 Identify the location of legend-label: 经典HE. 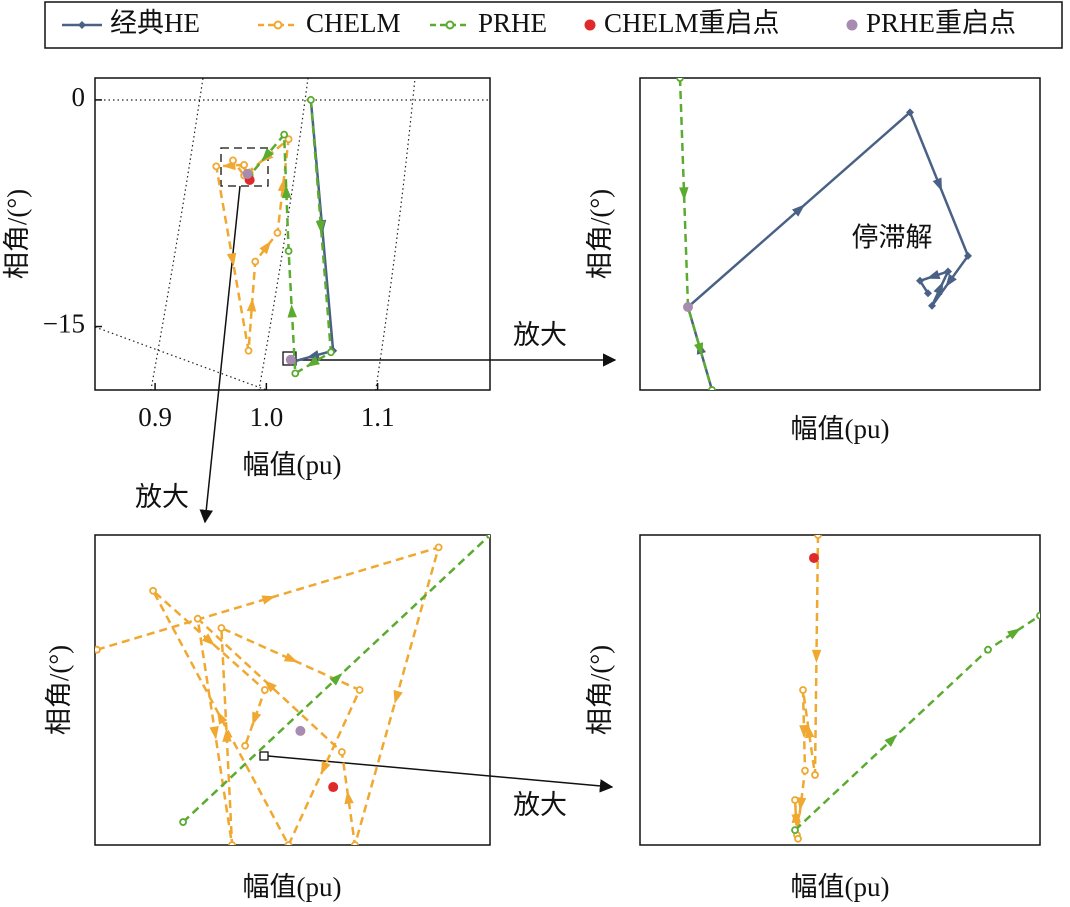
(155, 23).